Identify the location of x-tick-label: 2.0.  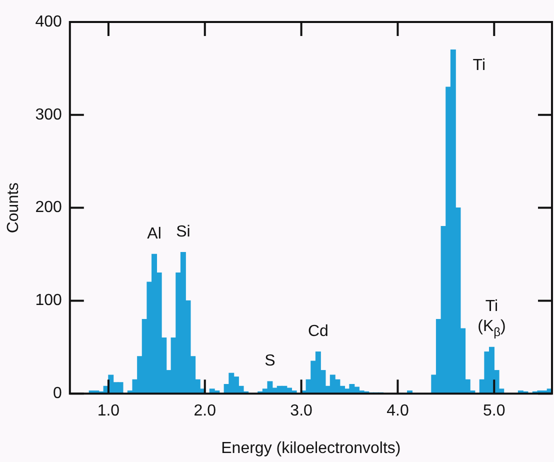
(205, 411).